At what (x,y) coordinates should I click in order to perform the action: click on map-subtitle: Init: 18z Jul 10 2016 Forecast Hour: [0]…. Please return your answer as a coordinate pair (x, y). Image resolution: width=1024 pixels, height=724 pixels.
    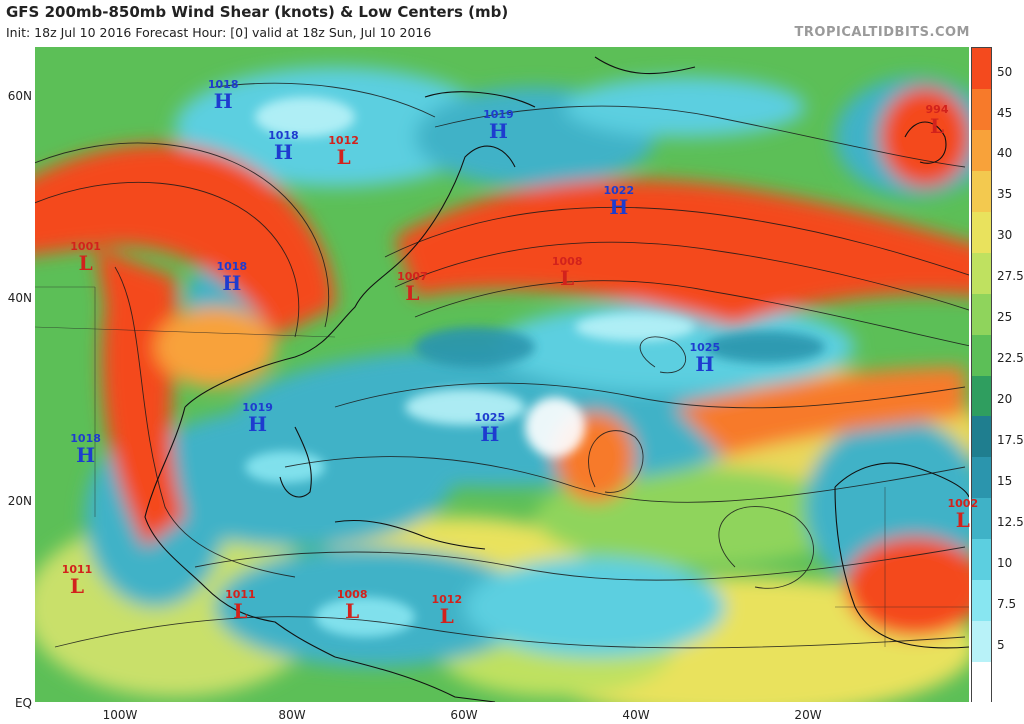
    Looking at the image, I should click on (219, 32).